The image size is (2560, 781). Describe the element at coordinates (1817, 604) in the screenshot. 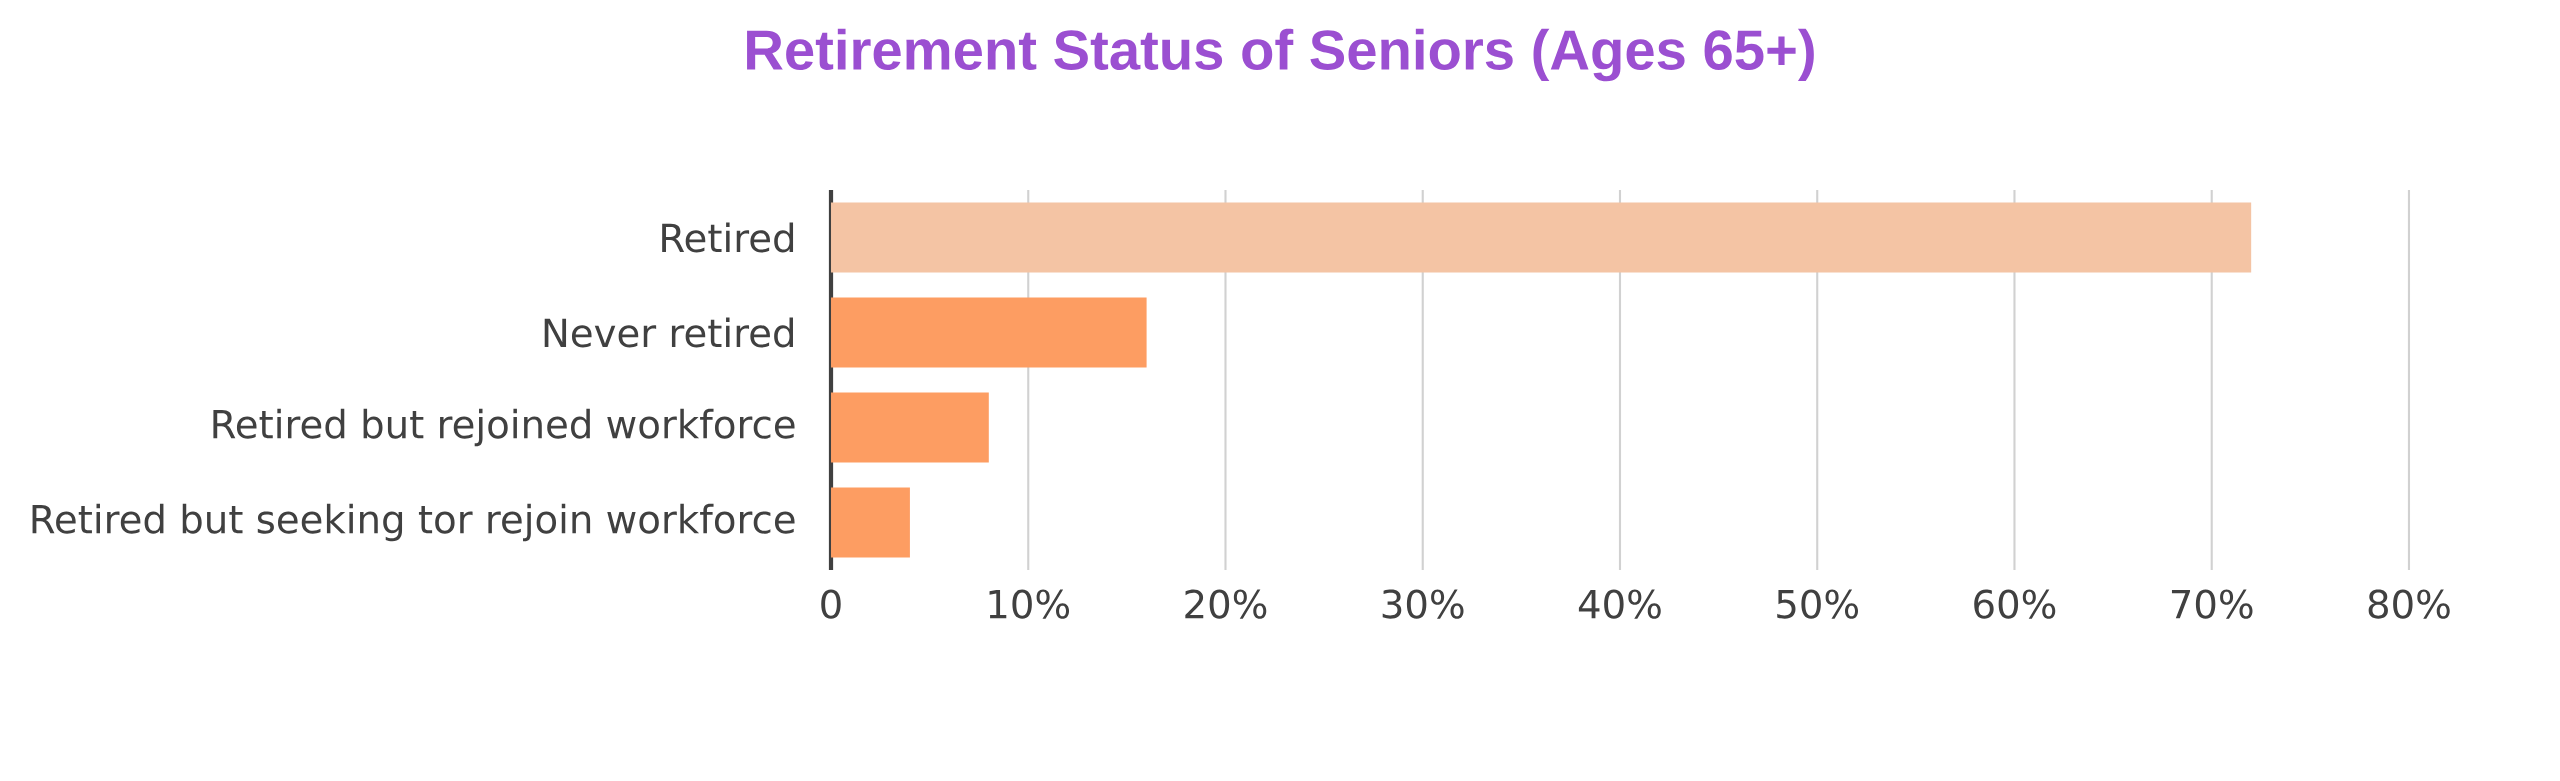

I see `x-tick-label: 50%` at that location.